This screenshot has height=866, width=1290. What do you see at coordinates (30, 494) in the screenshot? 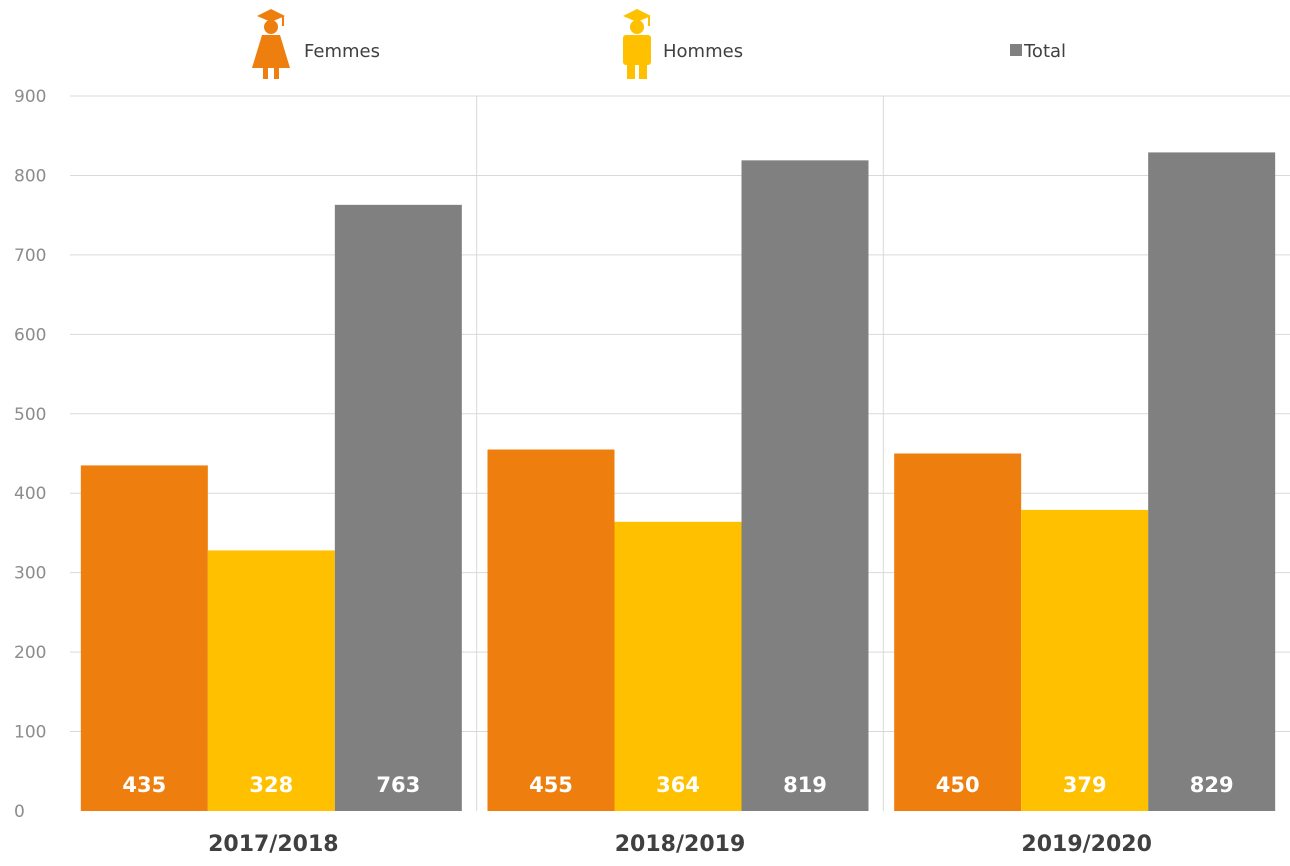
I see `y-tick-label: 400` at bounding box center [30, 494].